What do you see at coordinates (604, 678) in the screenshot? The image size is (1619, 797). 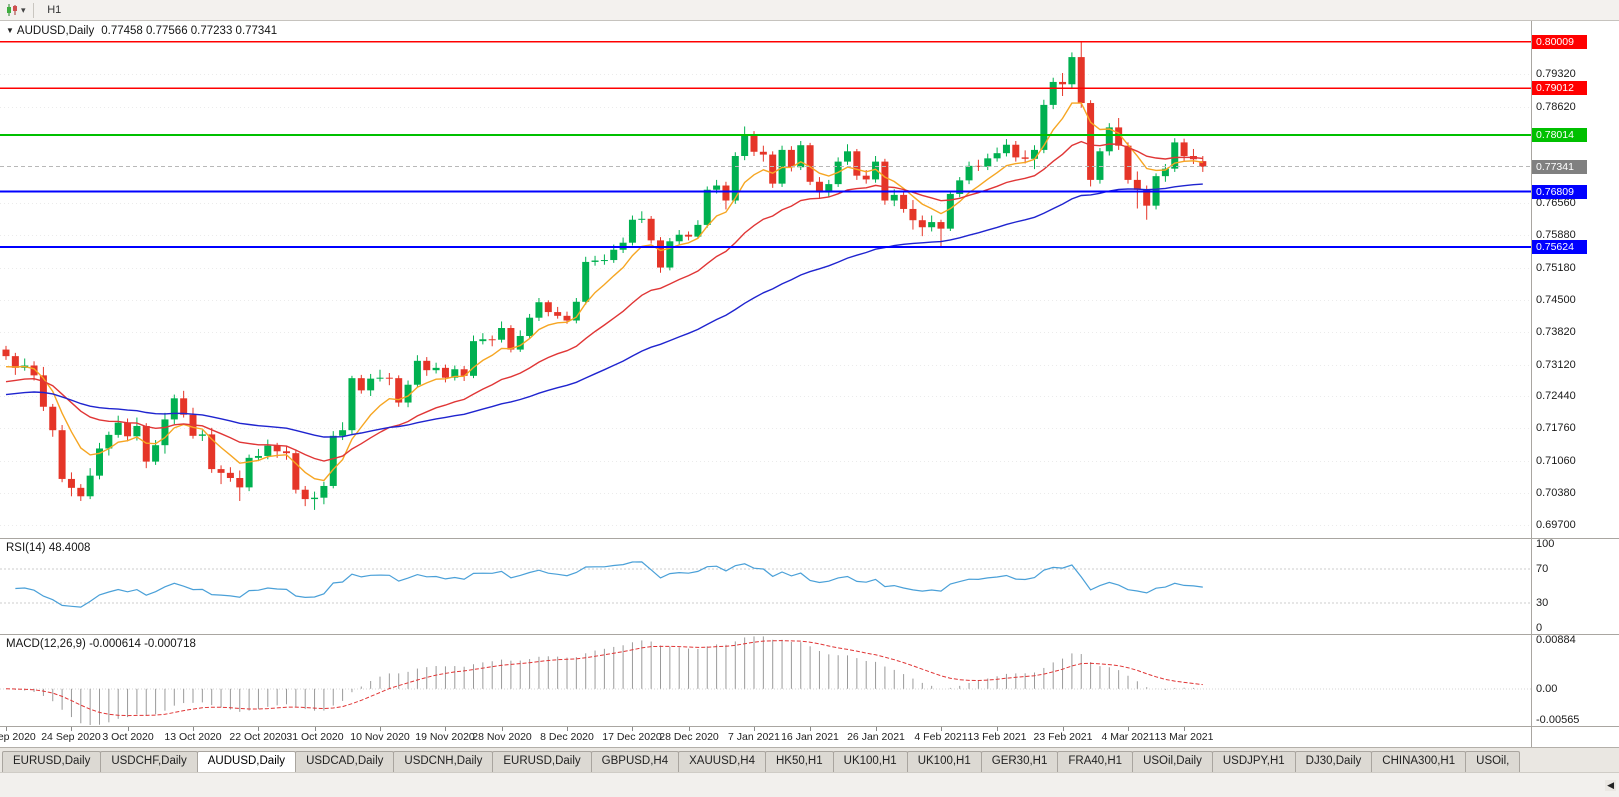 I see `macd-signal-line` at bounding box center [604, 678].